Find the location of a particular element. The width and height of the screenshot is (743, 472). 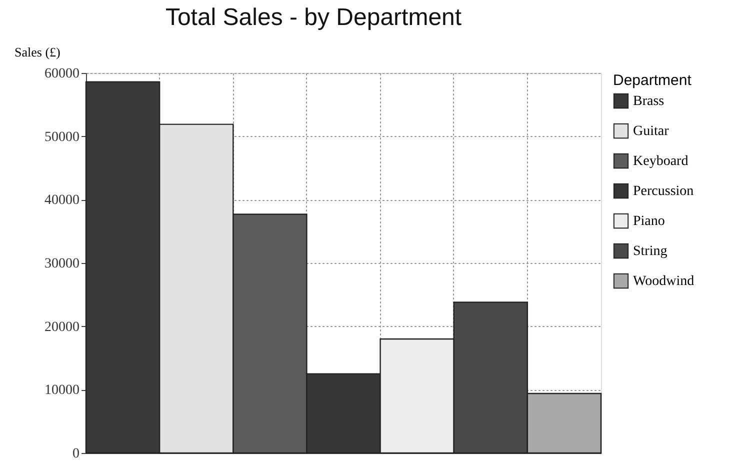

legend-label: Percussion is located at coordinates (663, 191).